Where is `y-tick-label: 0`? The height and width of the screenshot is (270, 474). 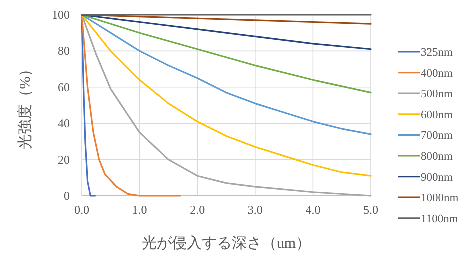
y-tick-label: 0 is located at coordinates (67, 196).